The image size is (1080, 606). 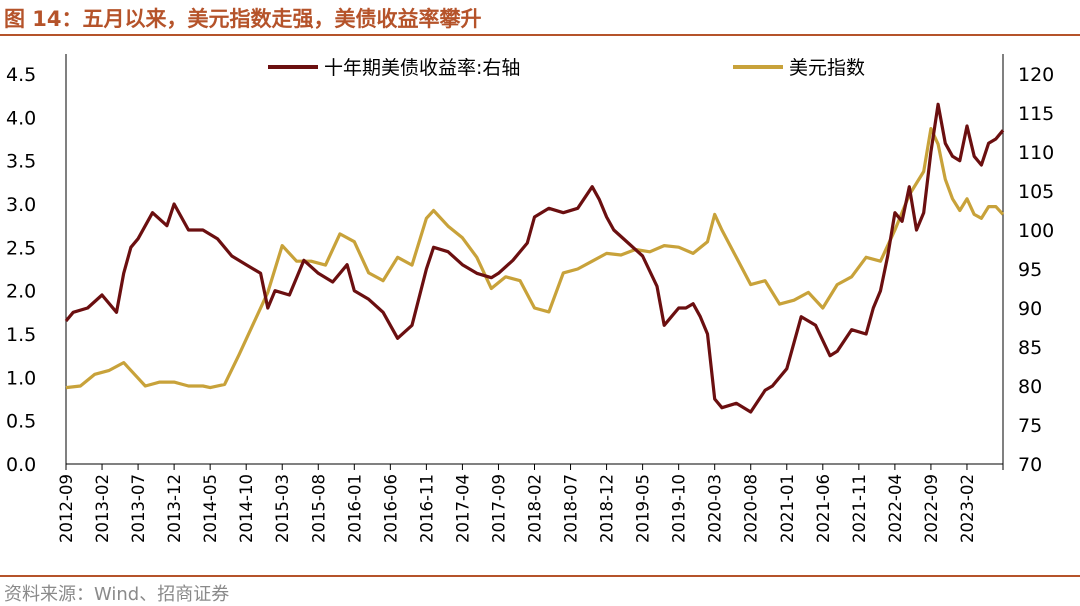 I want to click on x-tick-label: 2021-01, so click(x=787, y=508).